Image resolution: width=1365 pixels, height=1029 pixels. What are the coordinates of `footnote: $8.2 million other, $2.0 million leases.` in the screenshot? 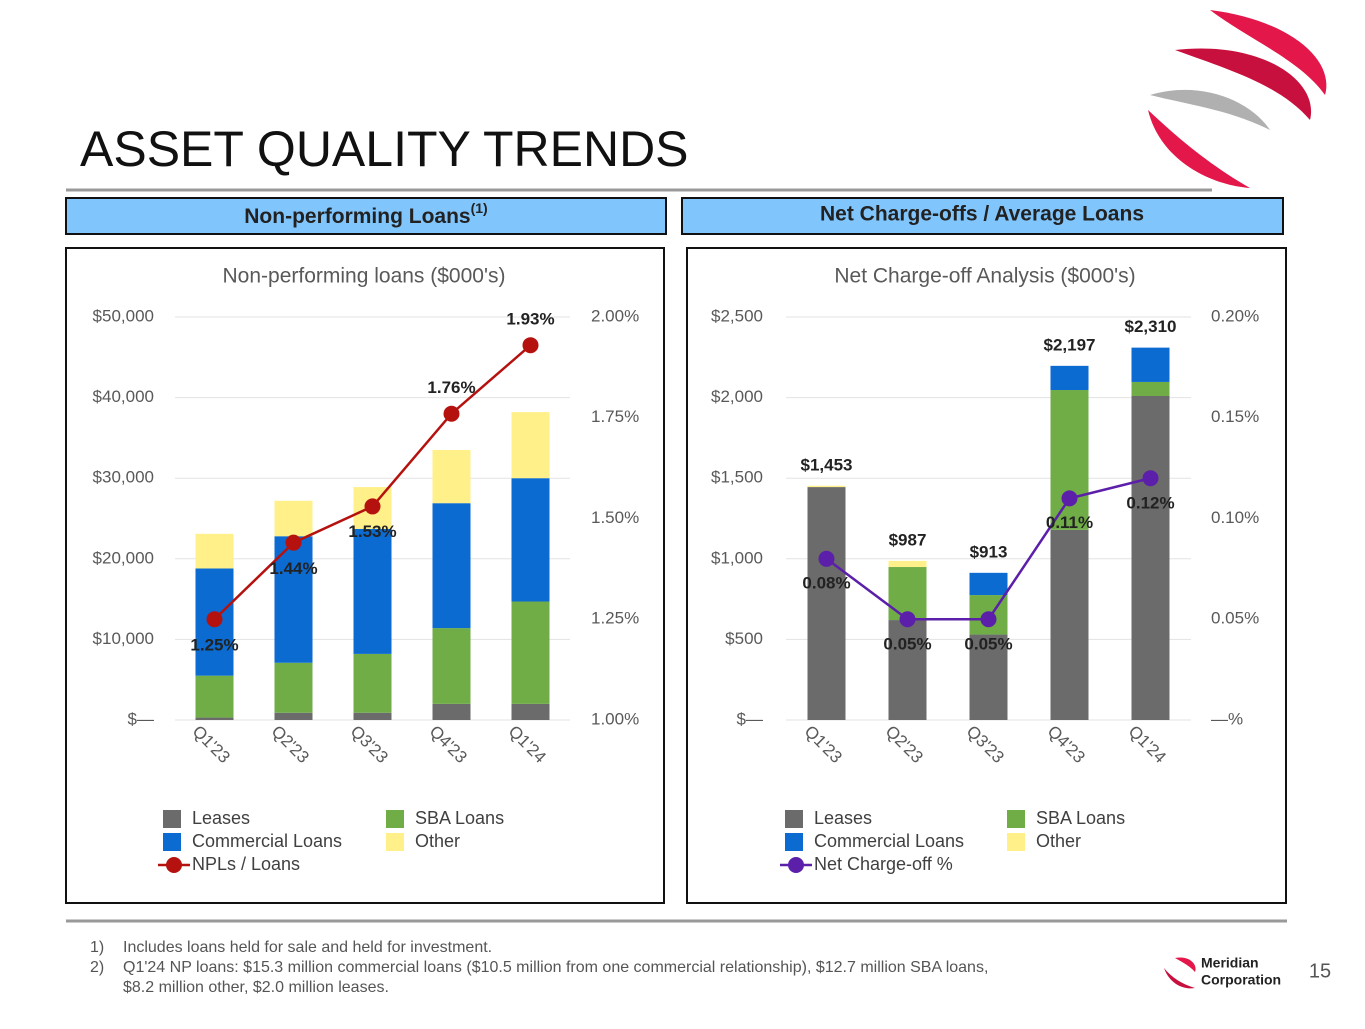 It's located at (256, 987).